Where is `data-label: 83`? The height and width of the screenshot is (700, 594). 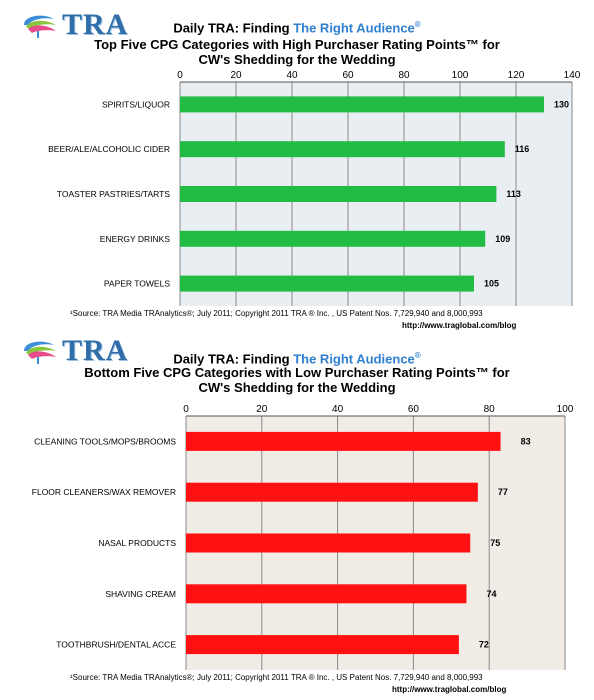 data-label: 83 is located at coordinates (526, 441).